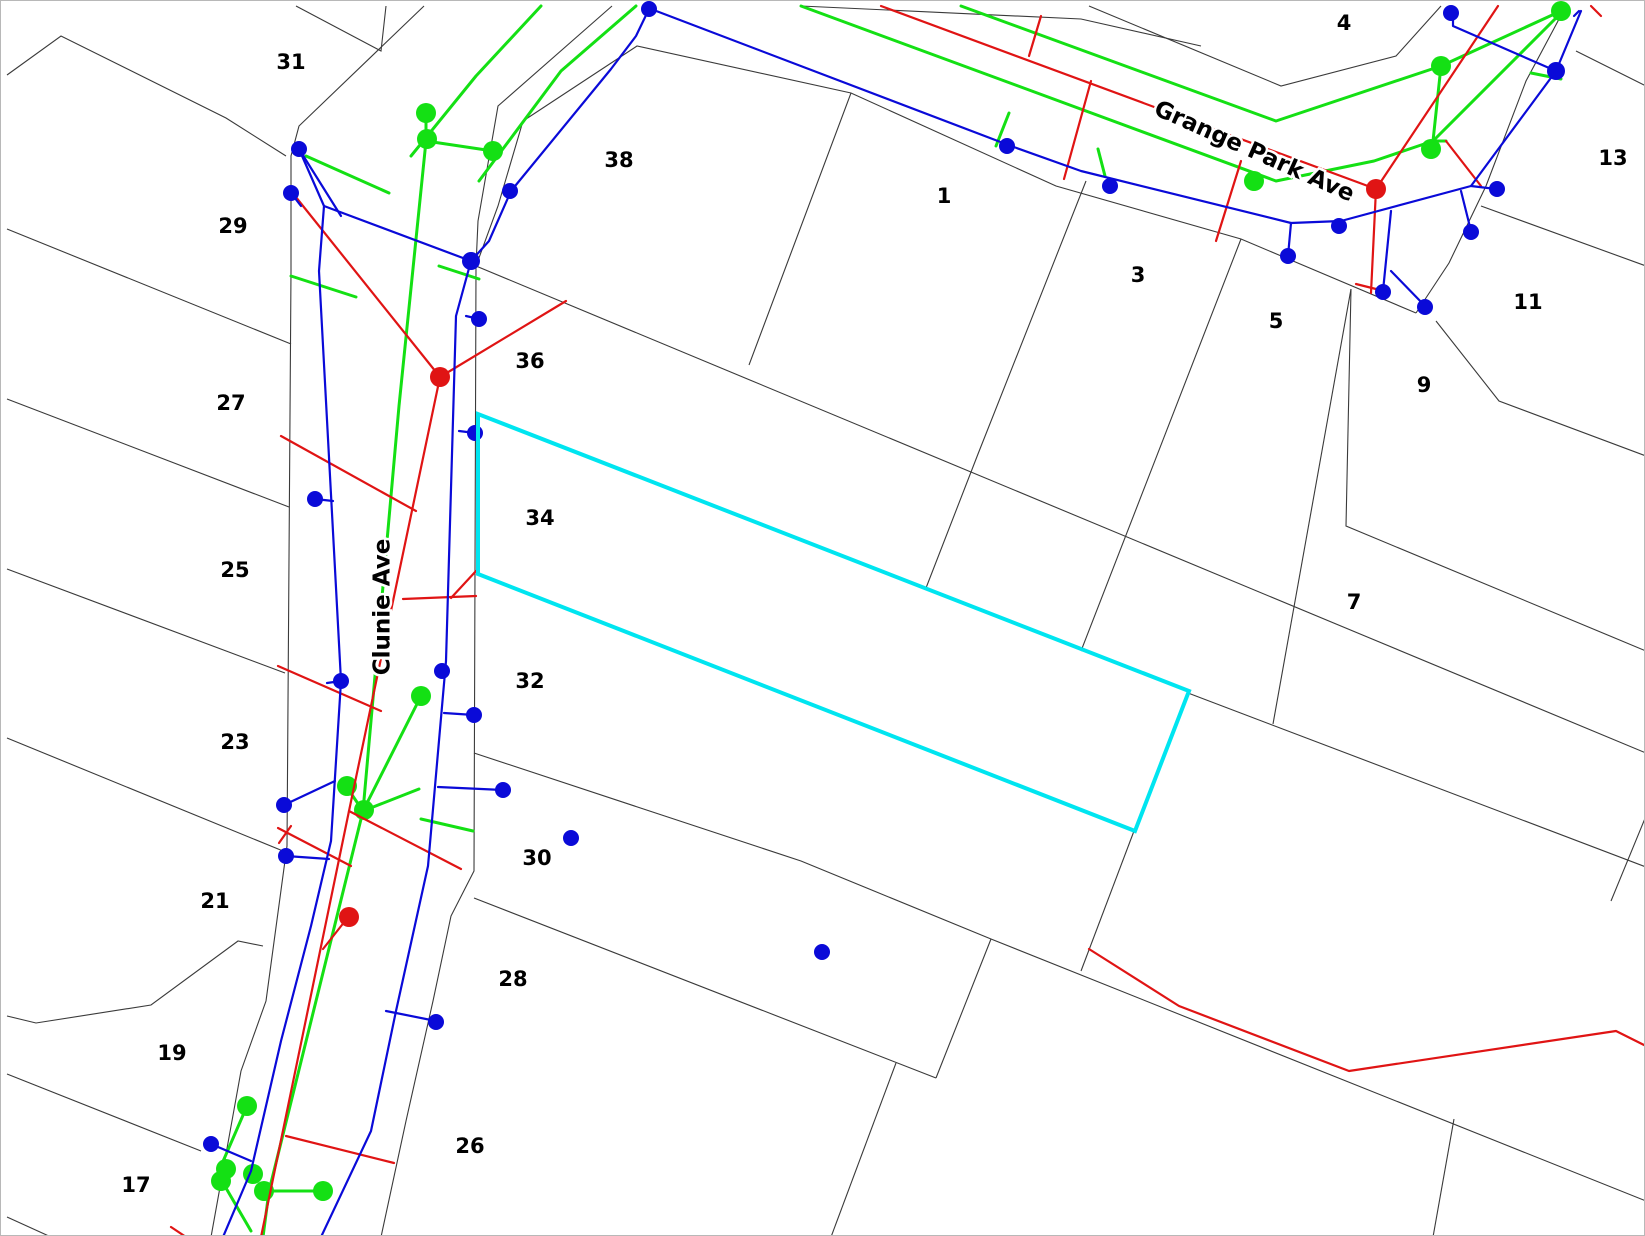 This screenshot has height=1236, width=1645. Describe the element at coordinates (234, 570) in the screenshot. I see `lot-label: 25` at that location.